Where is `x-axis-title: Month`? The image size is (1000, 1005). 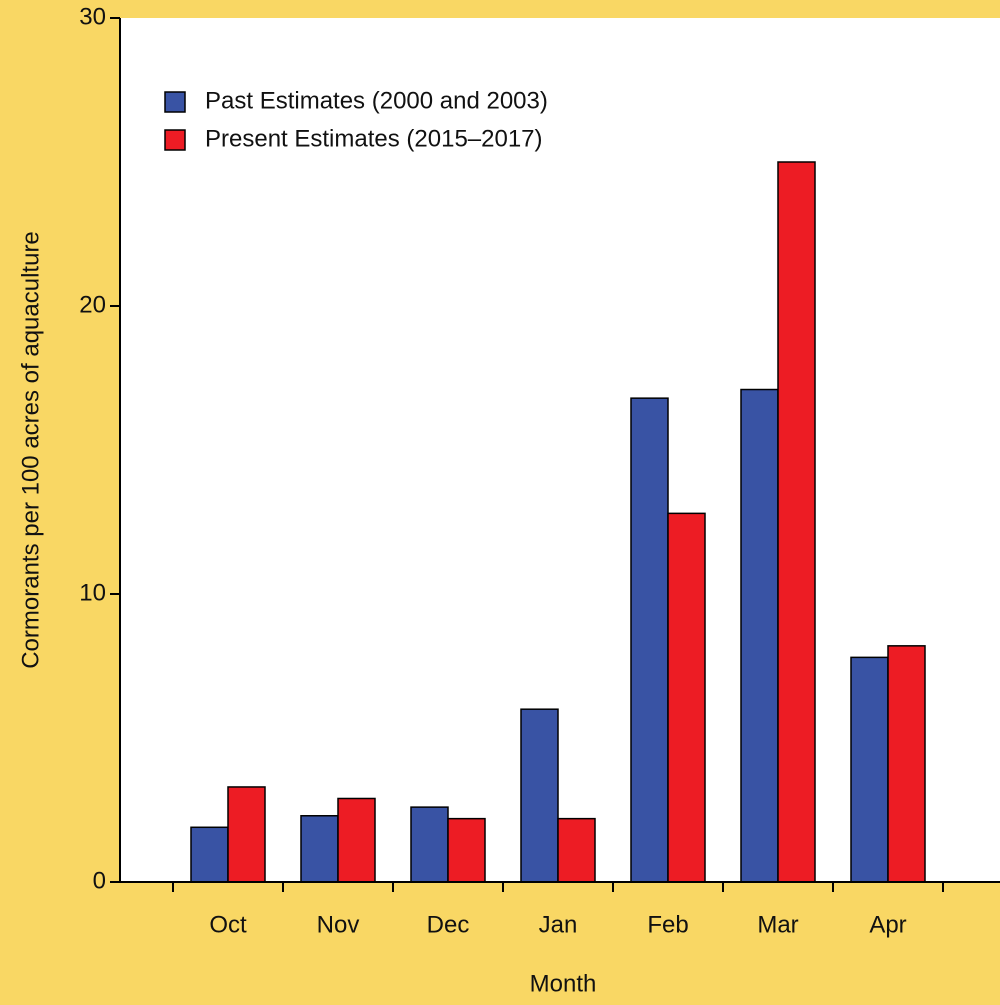 x-axis-title: Month is located at coordinates (563, 983).